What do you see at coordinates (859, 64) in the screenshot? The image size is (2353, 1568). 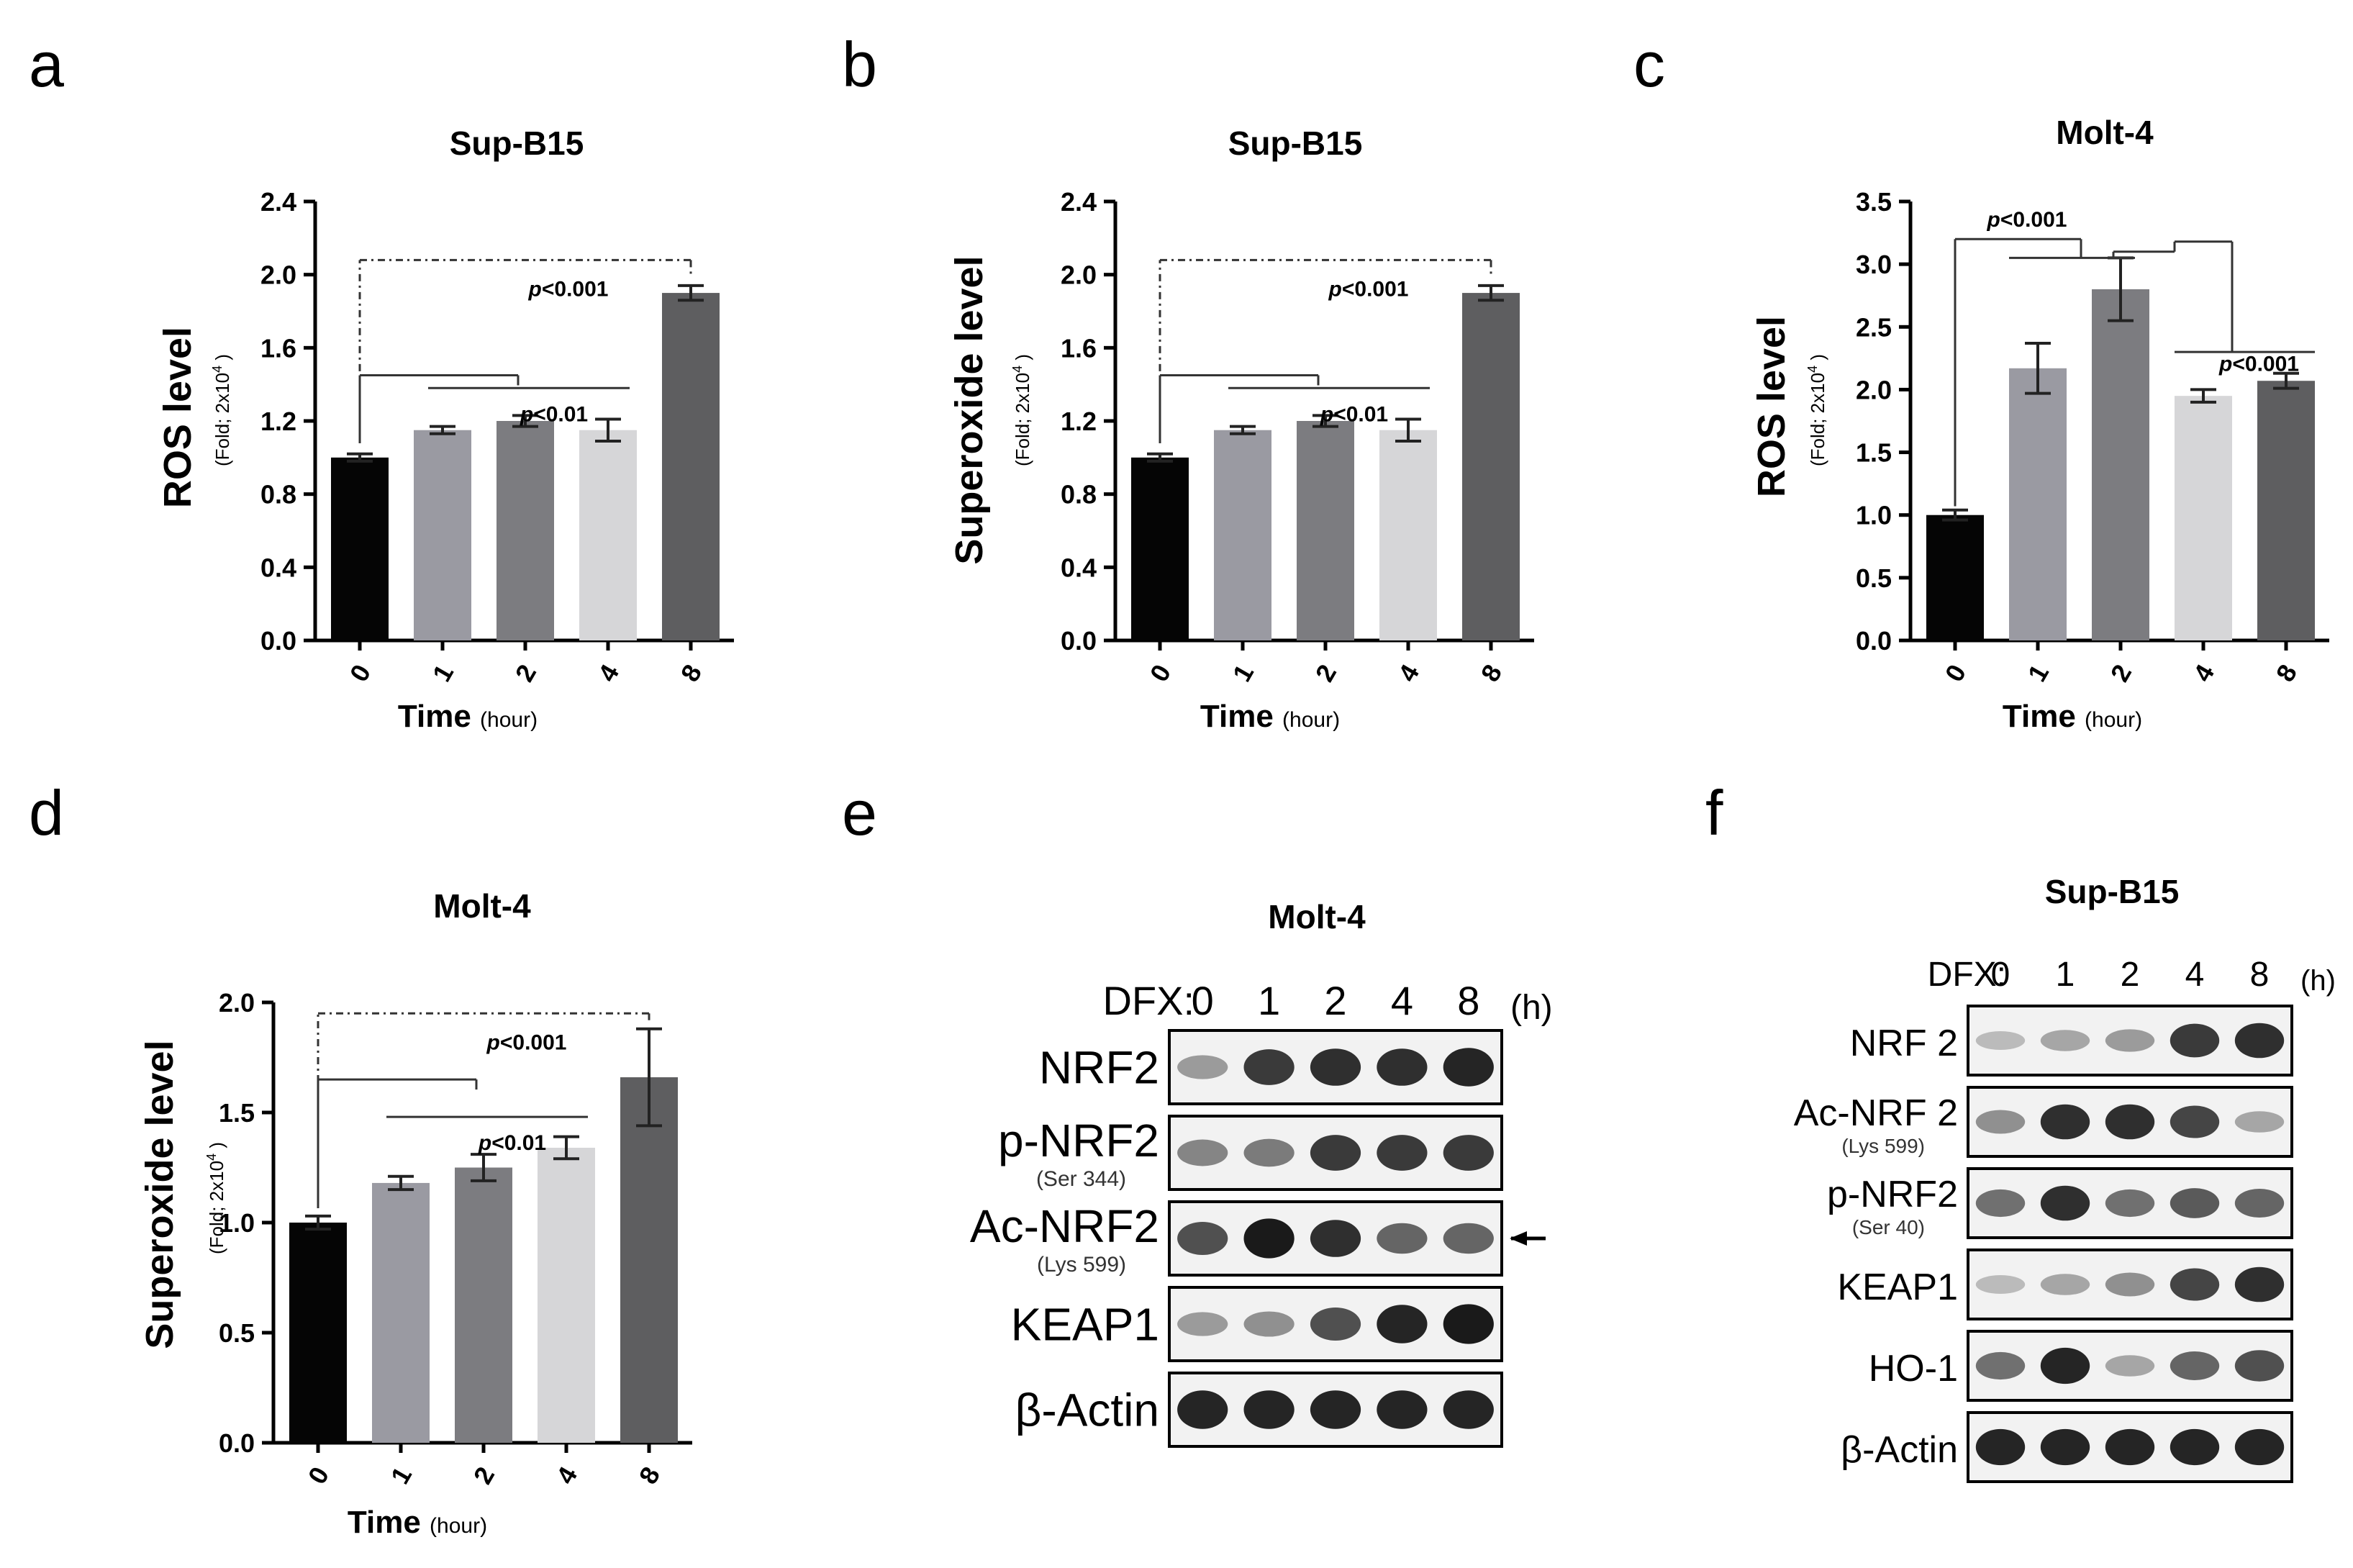 I see `panel-letter-b: b` at bounding box center [859, 64].